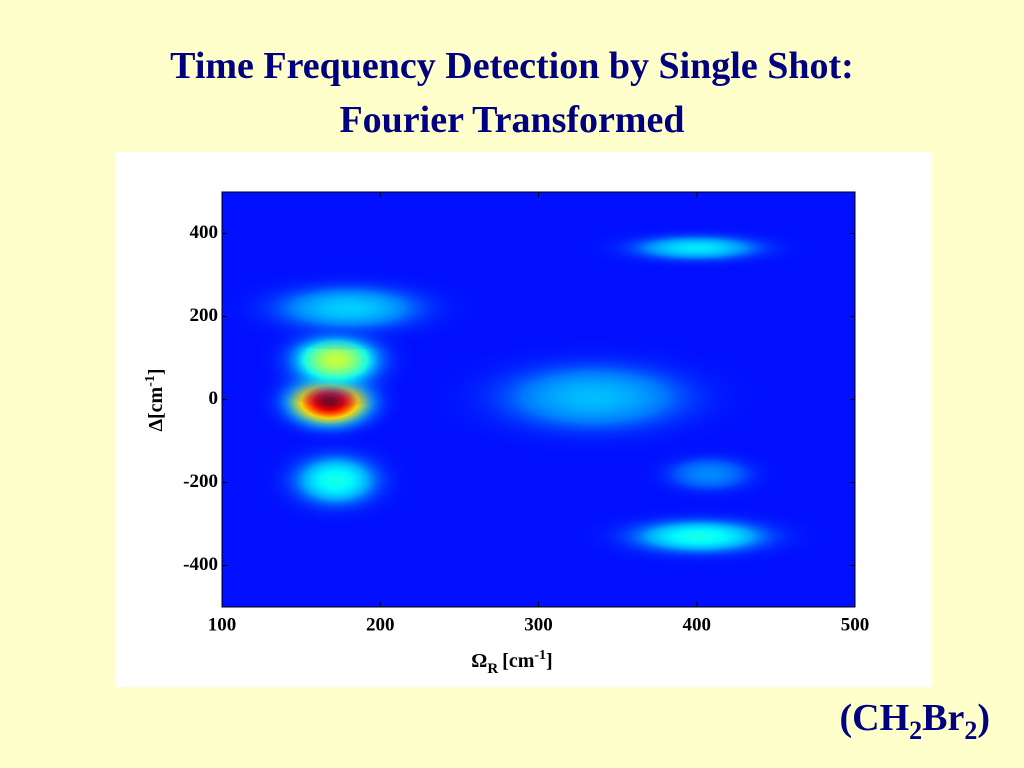 The image size is (1024, 768). Describe the element at coordinates (156, 408) in the screenshot. I see `label-part: Δ[cm` at that location.